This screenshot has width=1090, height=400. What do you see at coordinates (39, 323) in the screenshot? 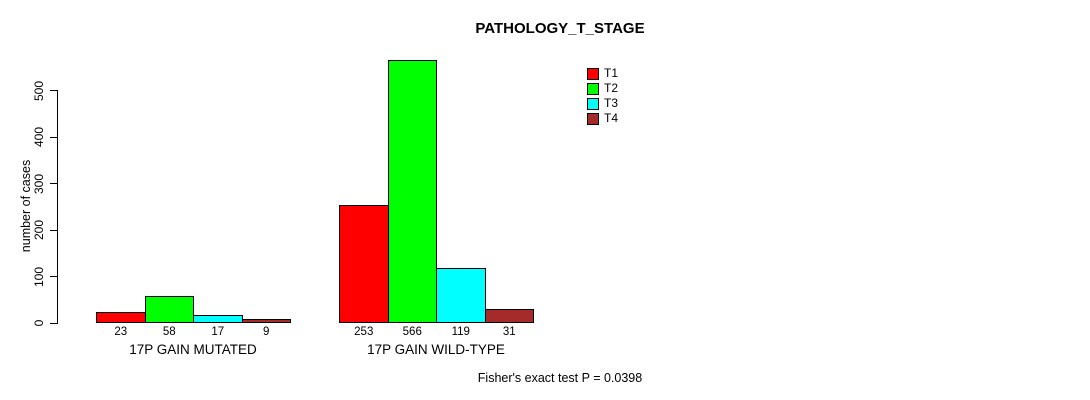
I see `y-tick-label-0: 0` at bounding box center [39, 323].